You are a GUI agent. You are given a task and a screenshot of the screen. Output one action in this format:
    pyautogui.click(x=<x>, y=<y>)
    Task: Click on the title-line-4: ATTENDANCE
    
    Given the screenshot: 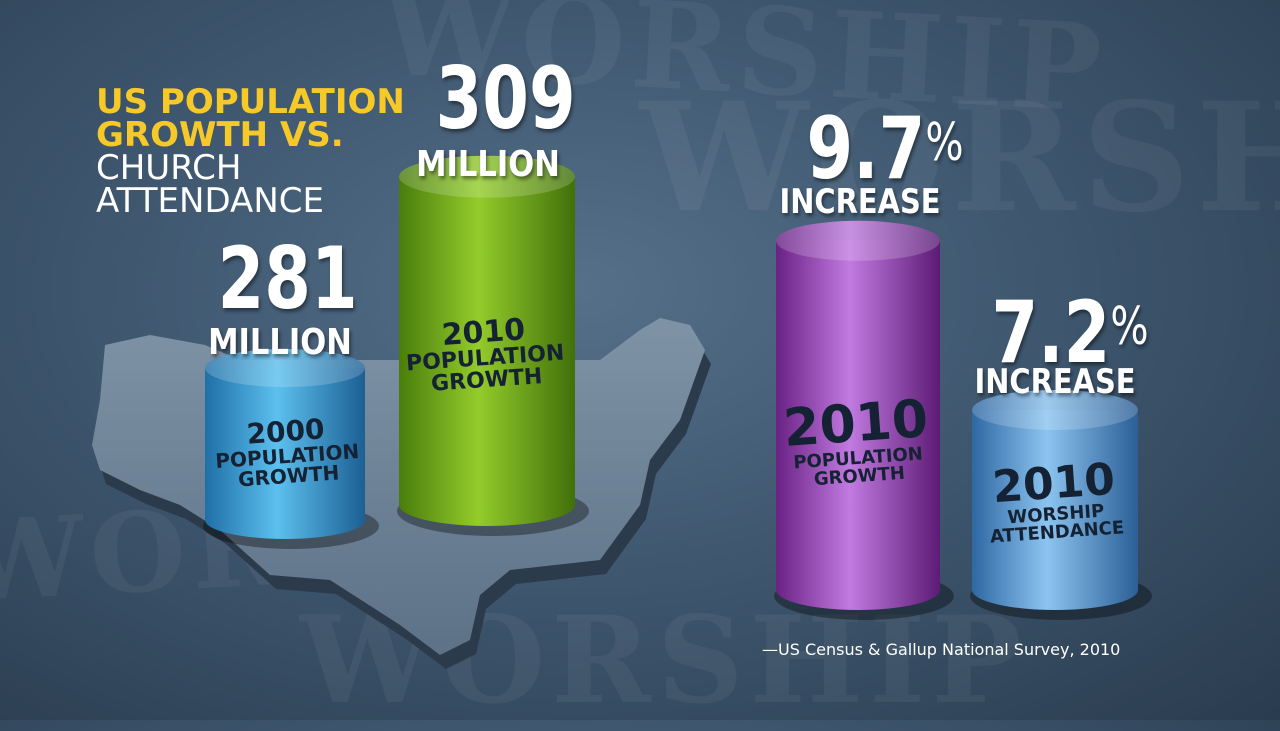 What is the action you would take?
    pyautogui.click(x=210, y=201)
    